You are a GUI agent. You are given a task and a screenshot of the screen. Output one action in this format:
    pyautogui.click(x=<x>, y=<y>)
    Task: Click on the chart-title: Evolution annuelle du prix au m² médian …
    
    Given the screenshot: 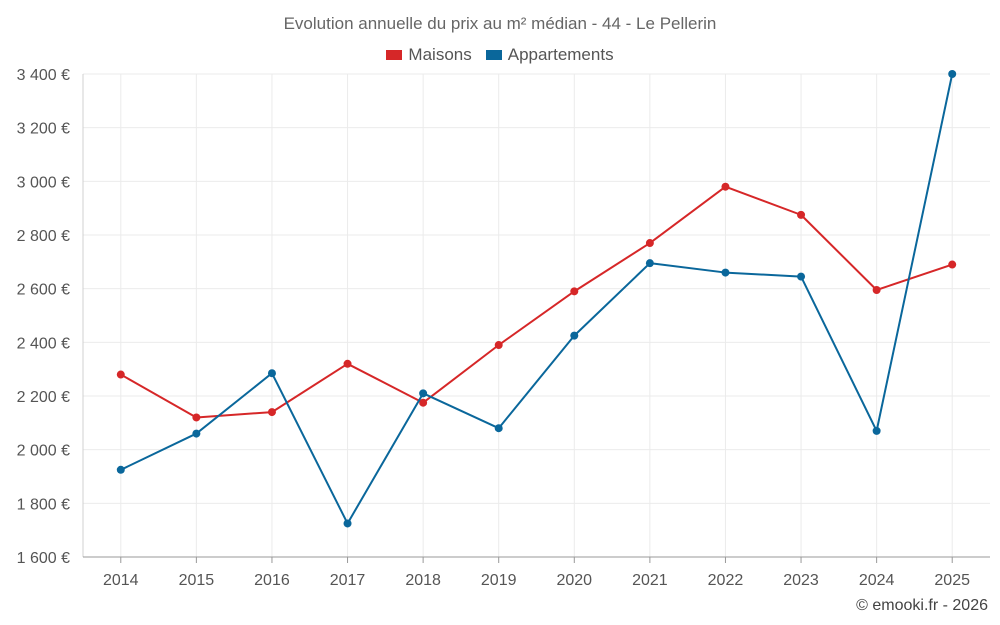 What is the action you would take?
    pyautogui.click(x=500, y=23)
    